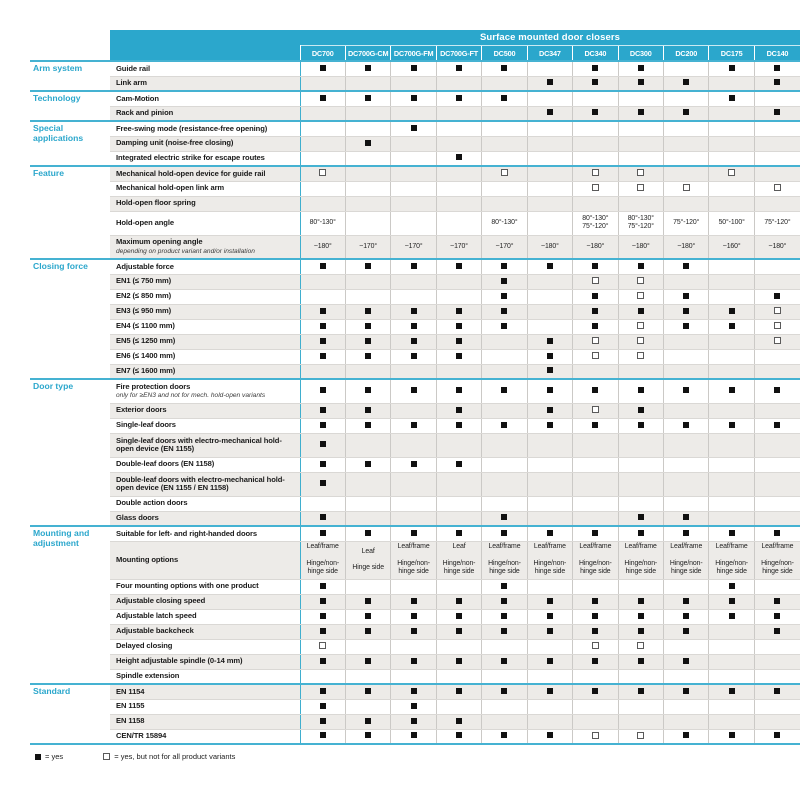 The height and width of the screenshot is (800, 800). What do you see at coordinates (205, 411) in the screenshot?
I see `row-label: Exterior doors` at bounding box center [205, 411].